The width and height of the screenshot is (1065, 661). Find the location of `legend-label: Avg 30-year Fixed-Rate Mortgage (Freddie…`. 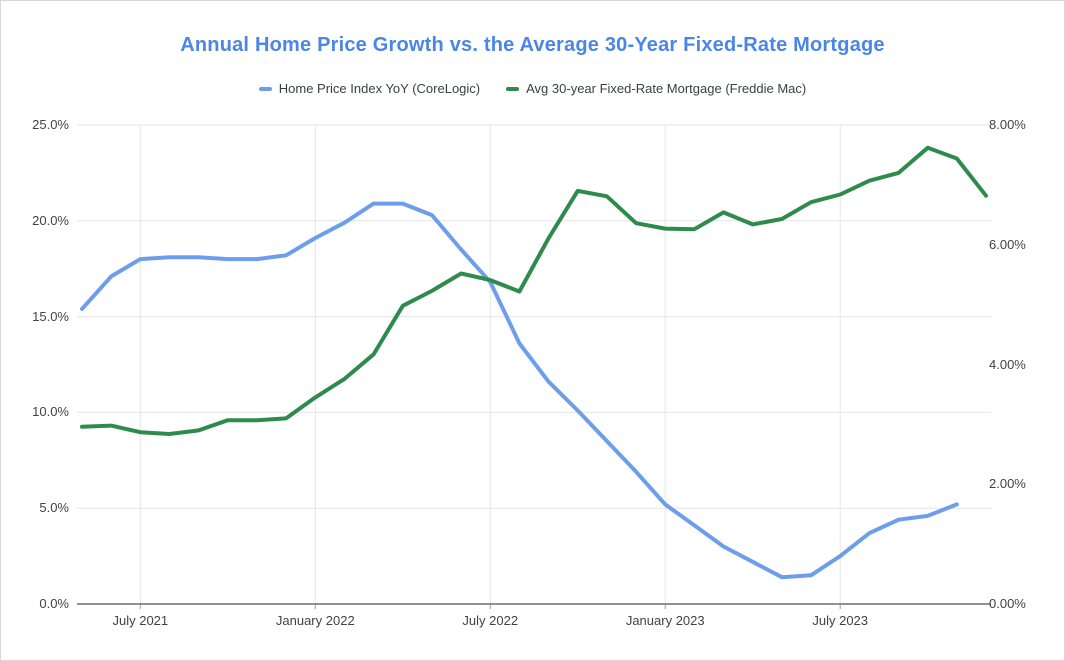

legend-label: Avg 30-year Fixed-Rate Mortgage (Freddie… is located at coordinates (666, 88).